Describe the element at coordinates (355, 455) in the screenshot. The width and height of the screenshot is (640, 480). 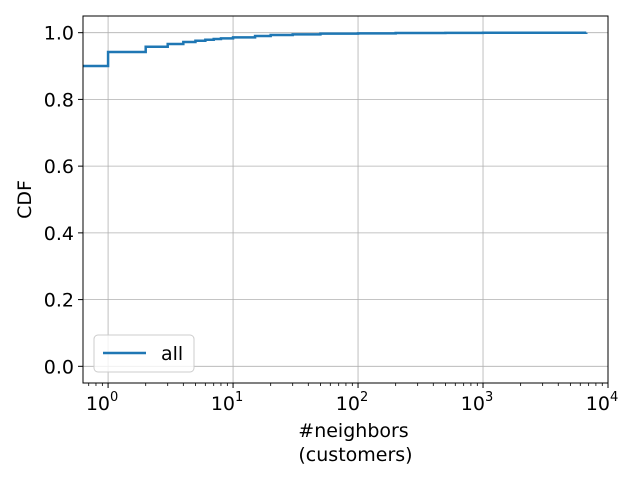
I see `x-axis-label-line2: (customers)` at that location.